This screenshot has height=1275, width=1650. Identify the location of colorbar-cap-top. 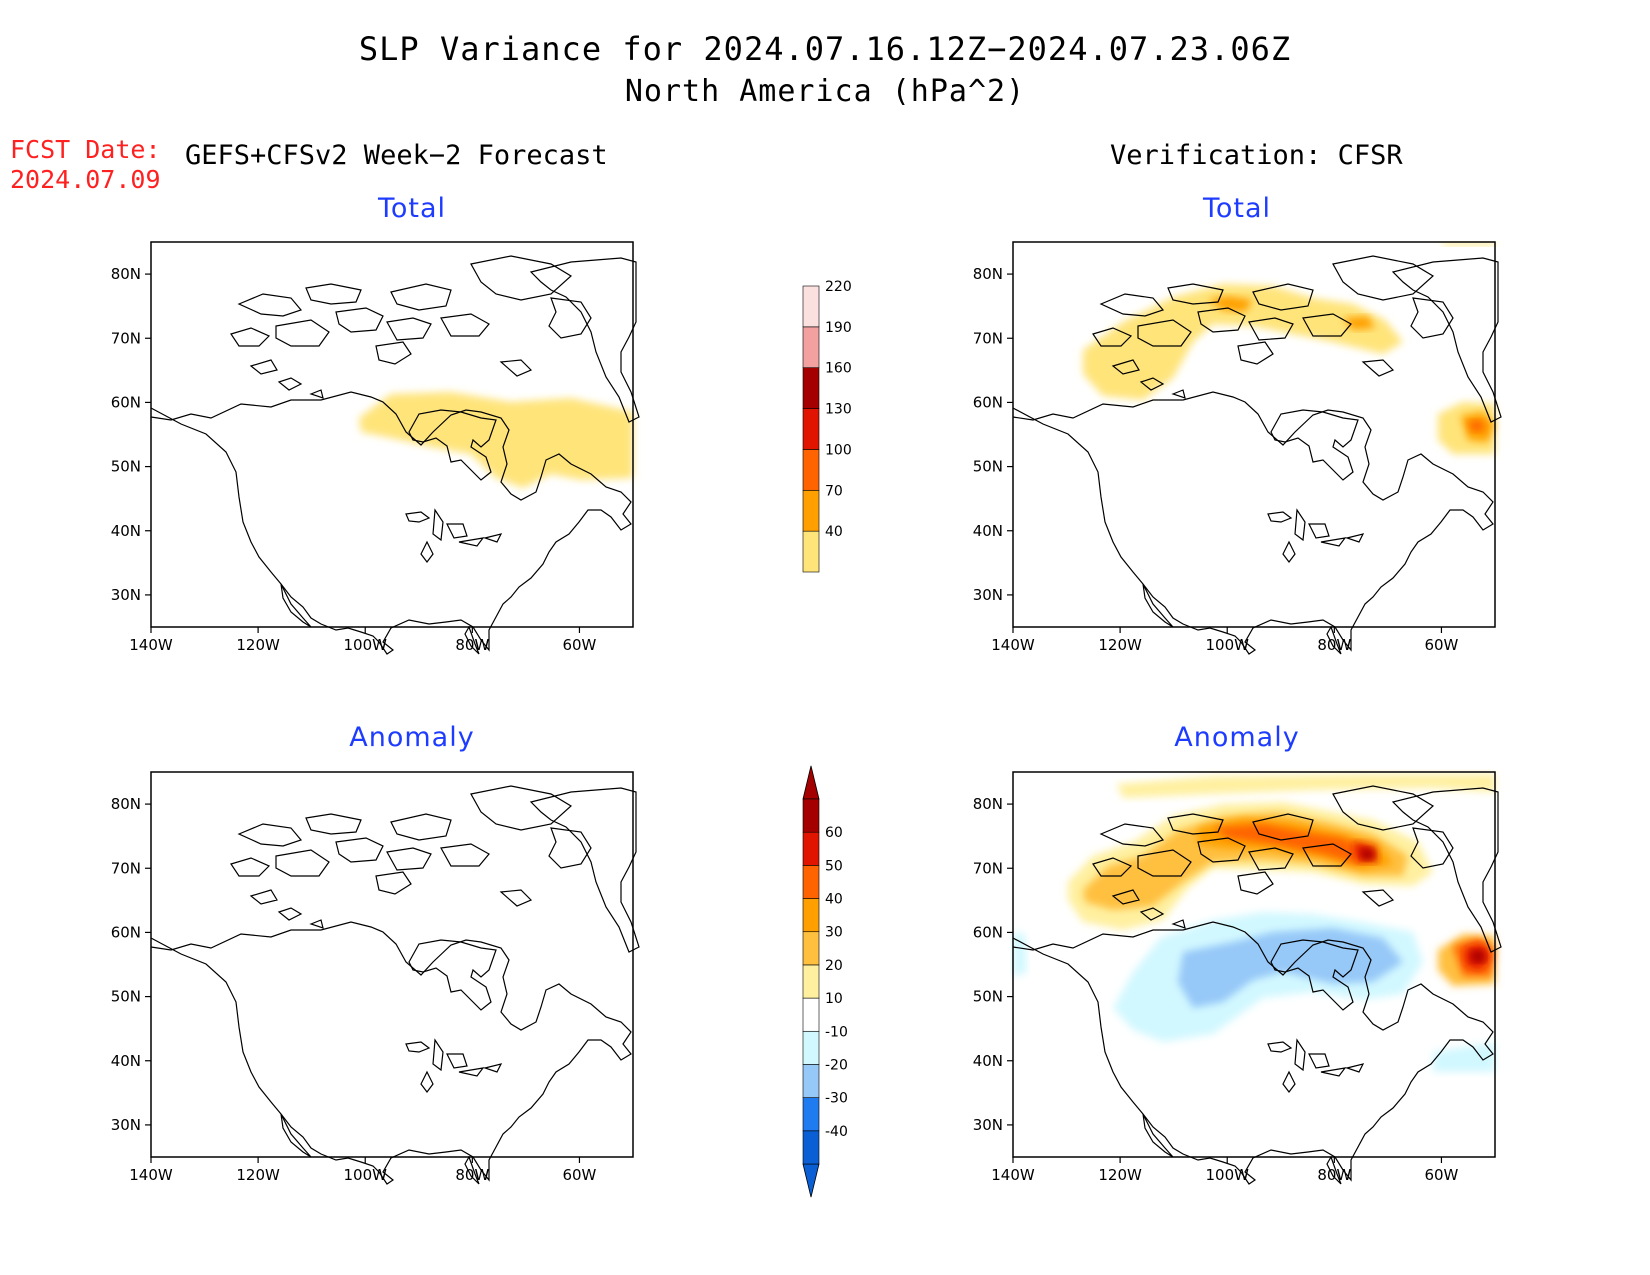
(811, 782).